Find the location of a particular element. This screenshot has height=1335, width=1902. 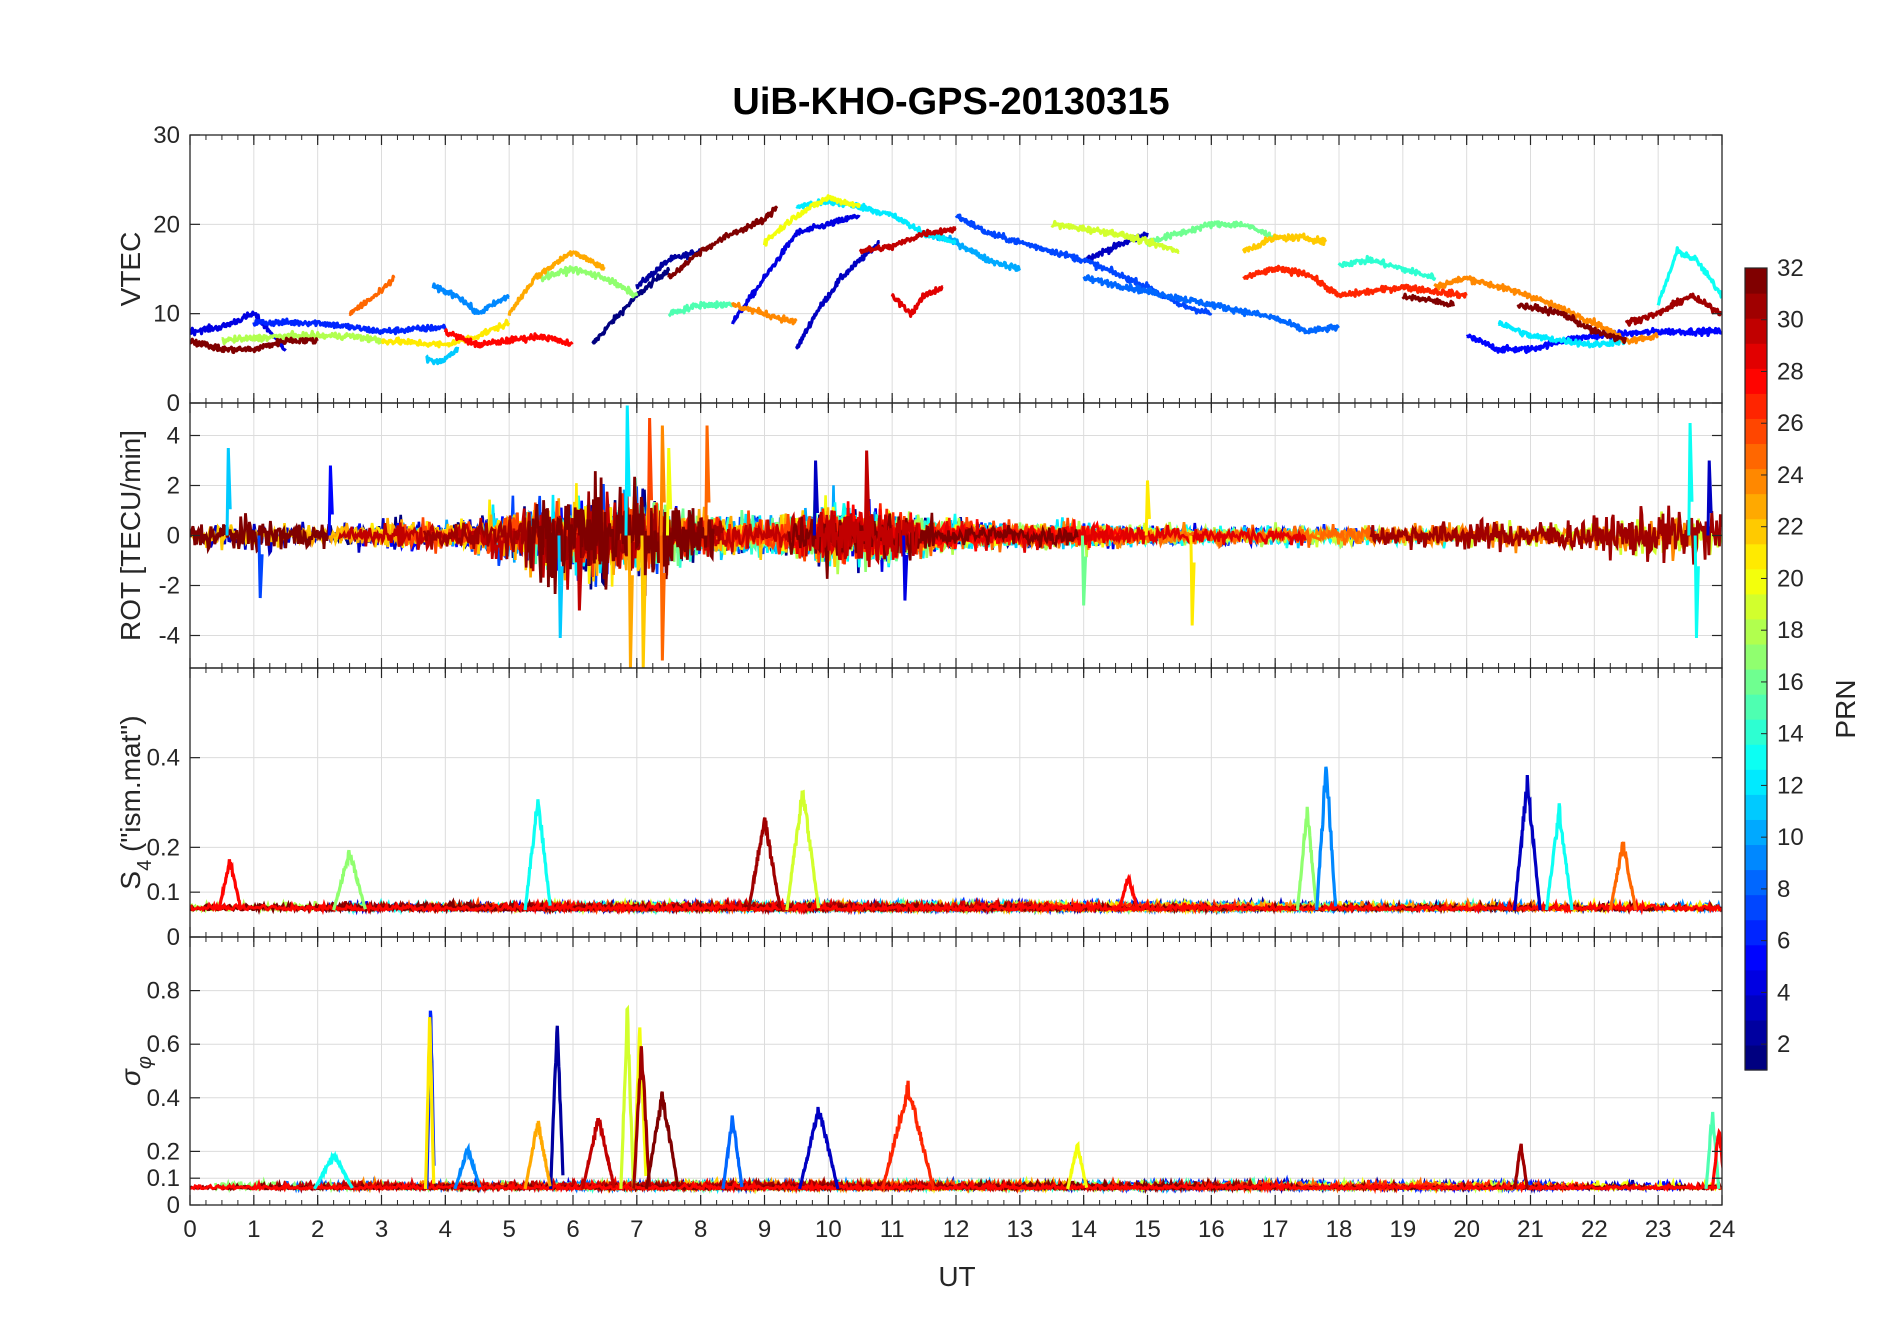

colorbar-tick-label: 14 is located at coordinates (1790, 734).